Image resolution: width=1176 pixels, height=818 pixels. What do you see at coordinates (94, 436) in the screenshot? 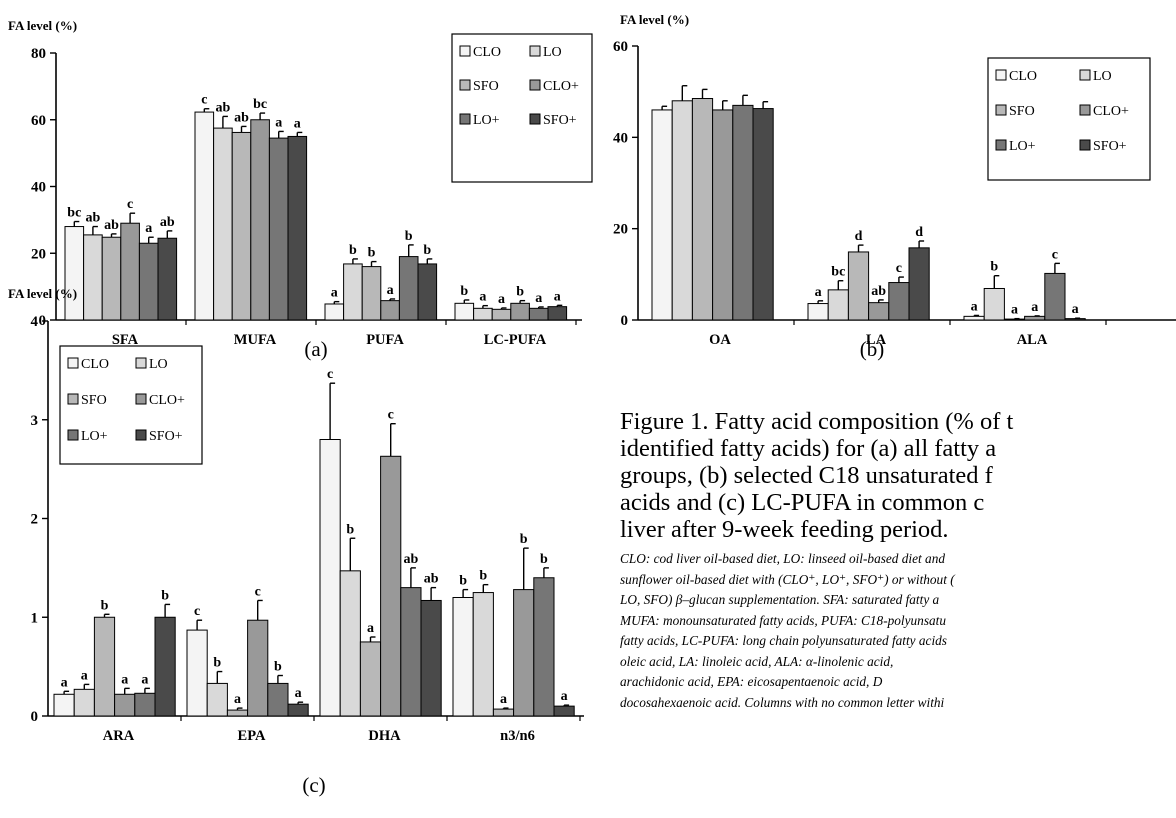
I see `legend-label: LO+` at bounding box center [94, 436].